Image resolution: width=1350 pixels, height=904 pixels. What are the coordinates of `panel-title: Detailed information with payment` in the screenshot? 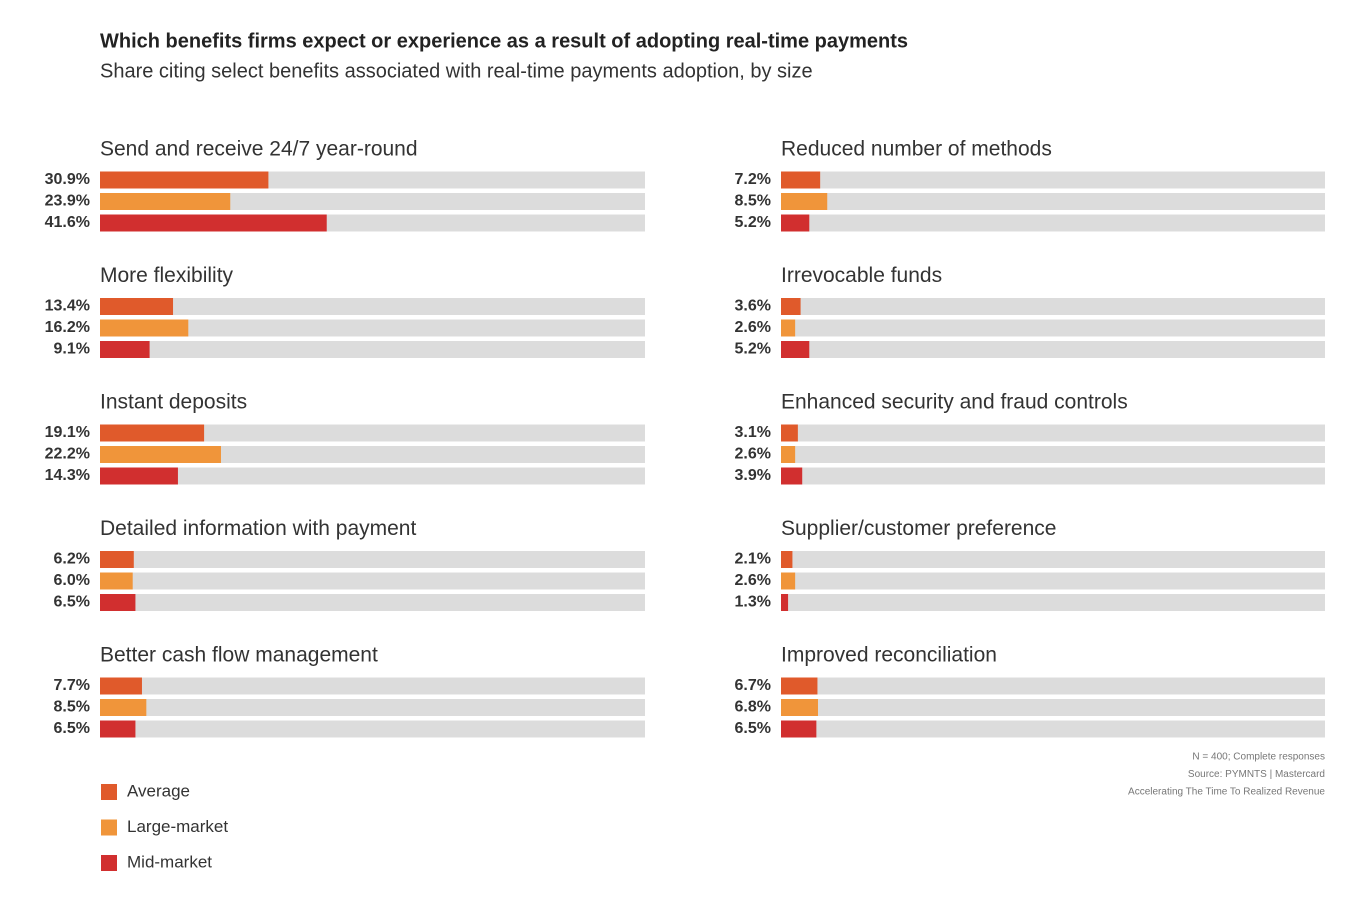 It's located at (258, 528).